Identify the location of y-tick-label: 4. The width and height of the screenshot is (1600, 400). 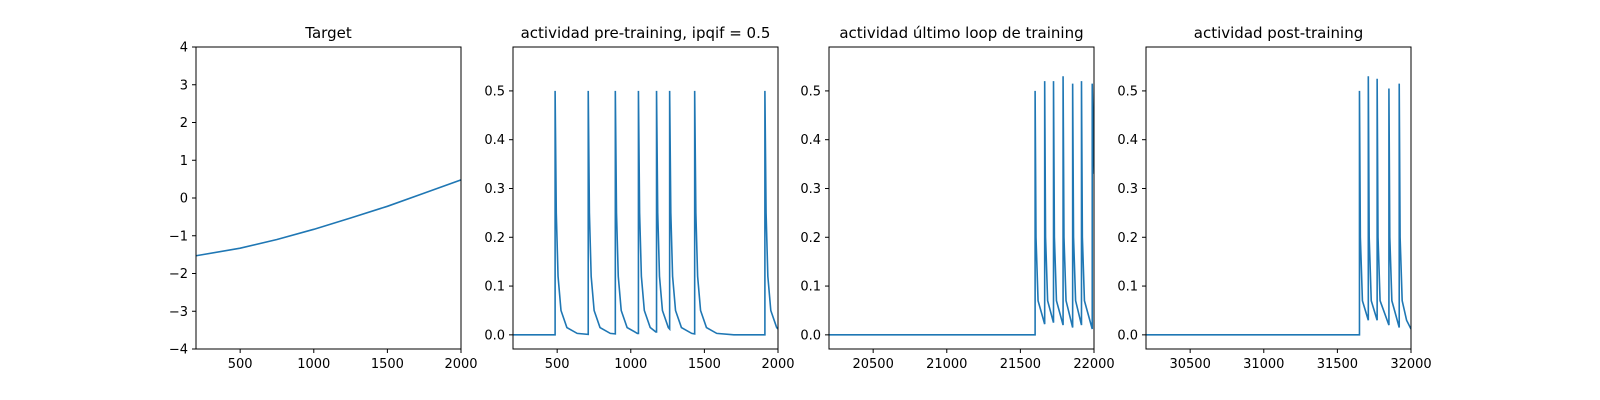
(184, 48).